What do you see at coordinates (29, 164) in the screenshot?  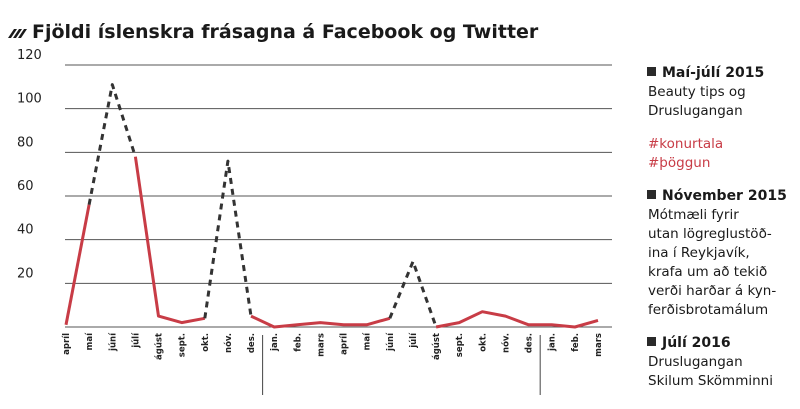 I see `y-axis-ticks: 20 40 60 80 100 120` at bounding box center [29, 164].